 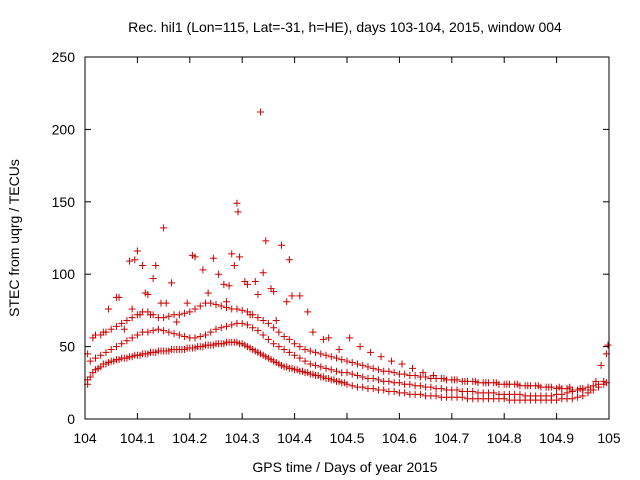 What do you see at coordinates (71, 419) in the screenshot?
I see `y-tick-label: 0` at bounding box center [71, 419].